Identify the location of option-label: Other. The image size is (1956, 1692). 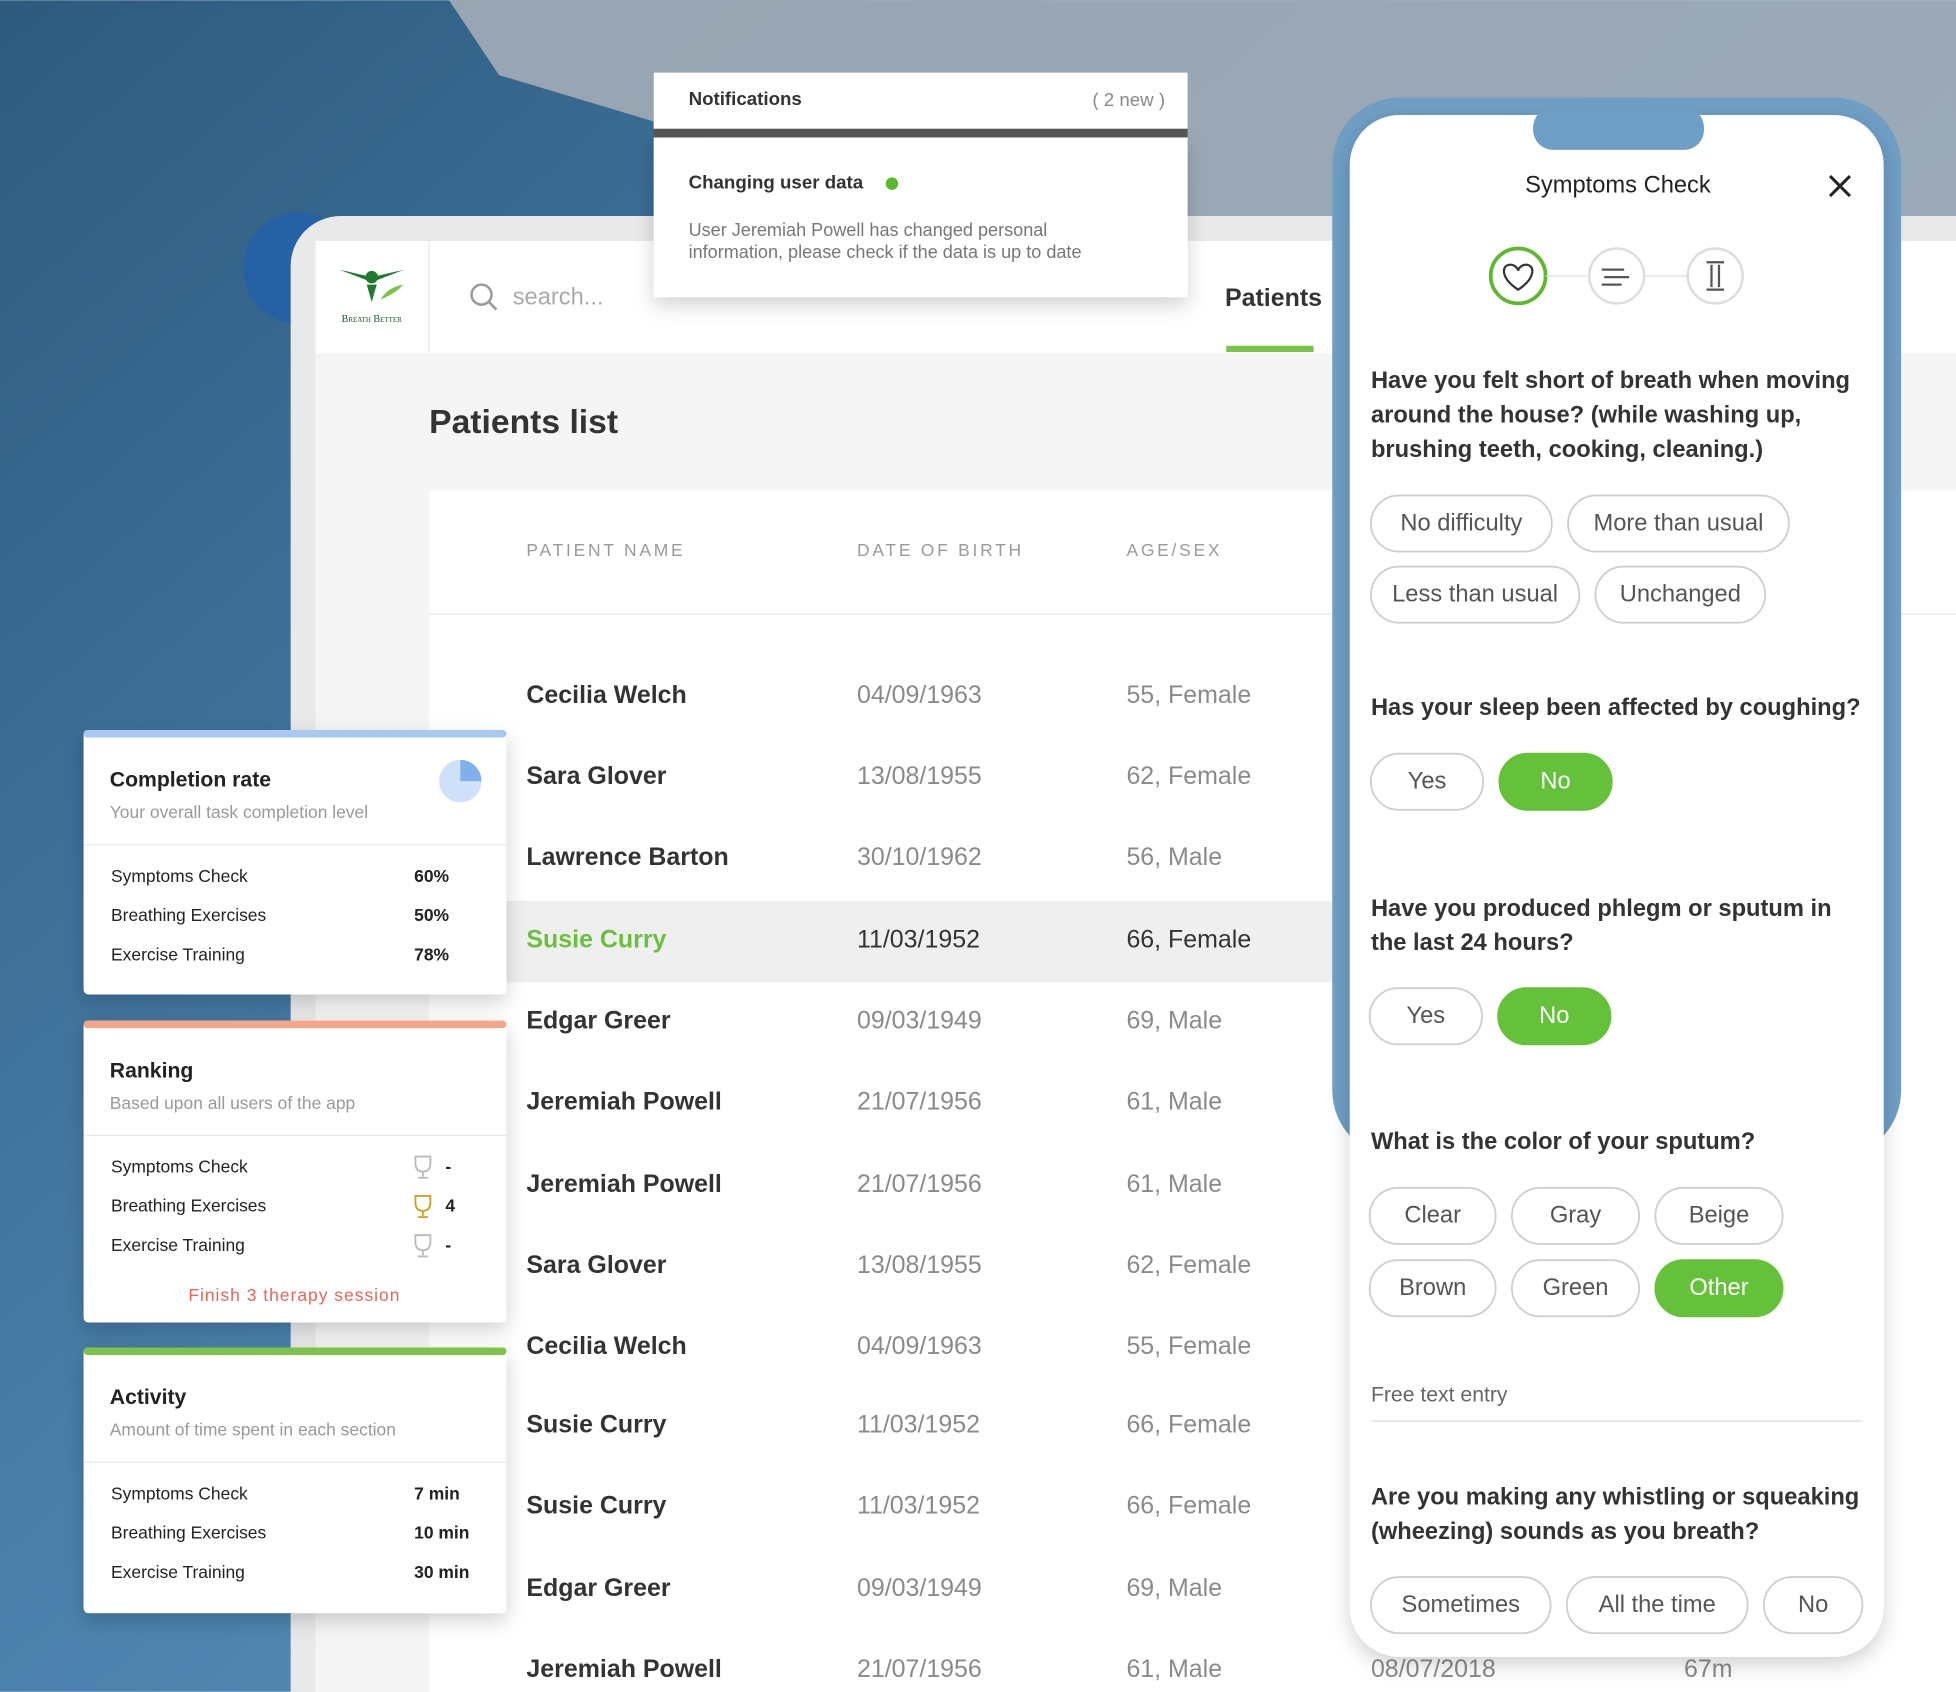
(1718, 1288).